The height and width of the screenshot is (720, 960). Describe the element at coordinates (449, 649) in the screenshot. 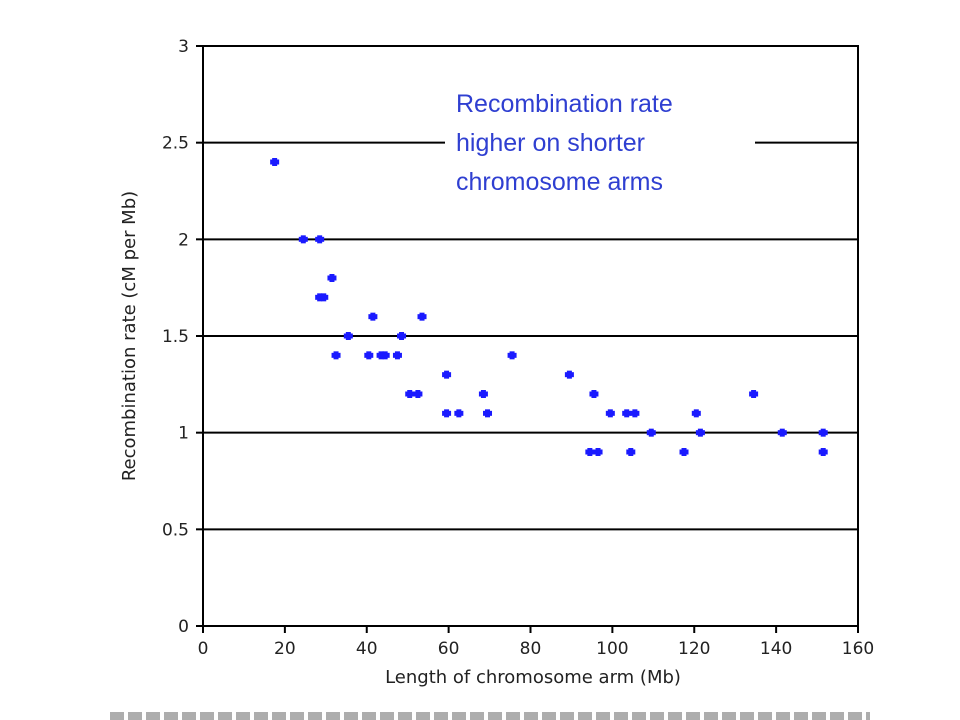

I see `x-tick-label: 60` at that location.